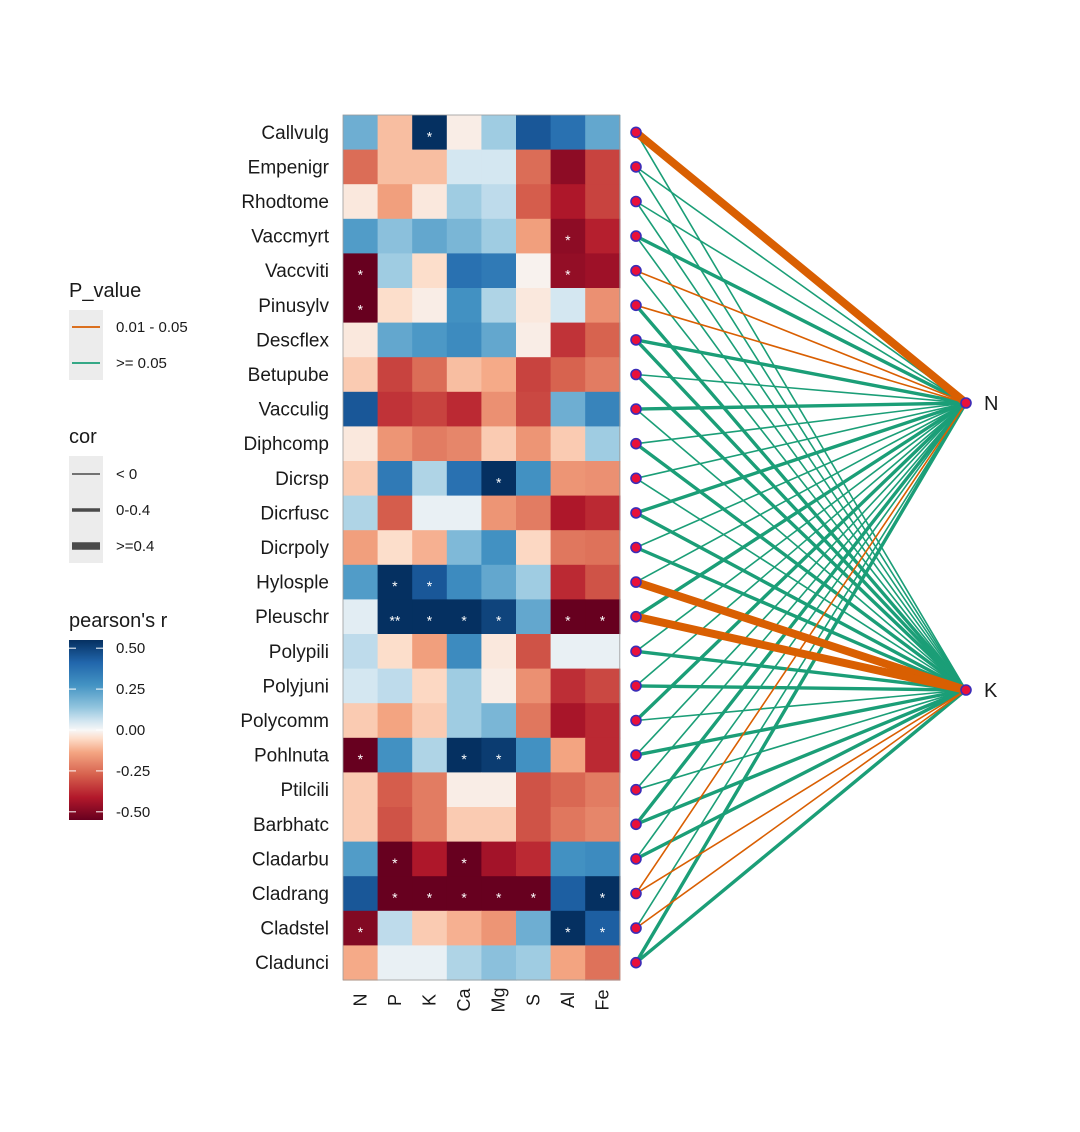 The width and height of the screenshot is (1080, 1132). I want to click on heatmap-cell-cladstel-k, so click(430, 928).